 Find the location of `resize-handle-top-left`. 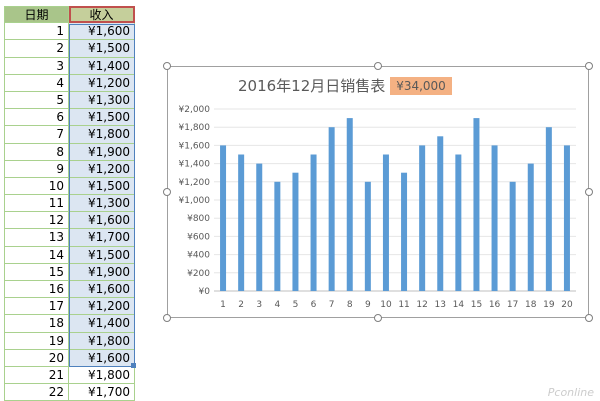

resize-handle-top-left is located at coordinates (167, 66).